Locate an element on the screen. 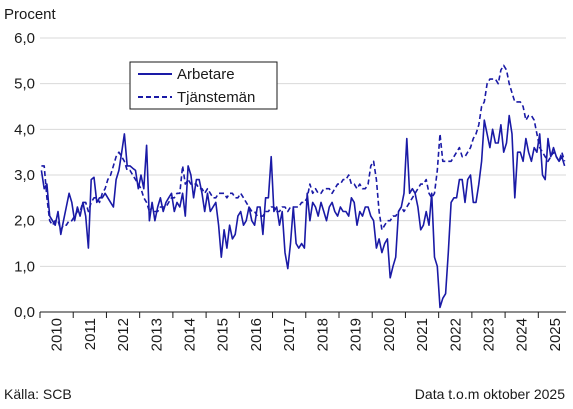 The width and height of the screenshot is (573, 409). x-tick-label: 2011 is located at coordinates (90, 334).